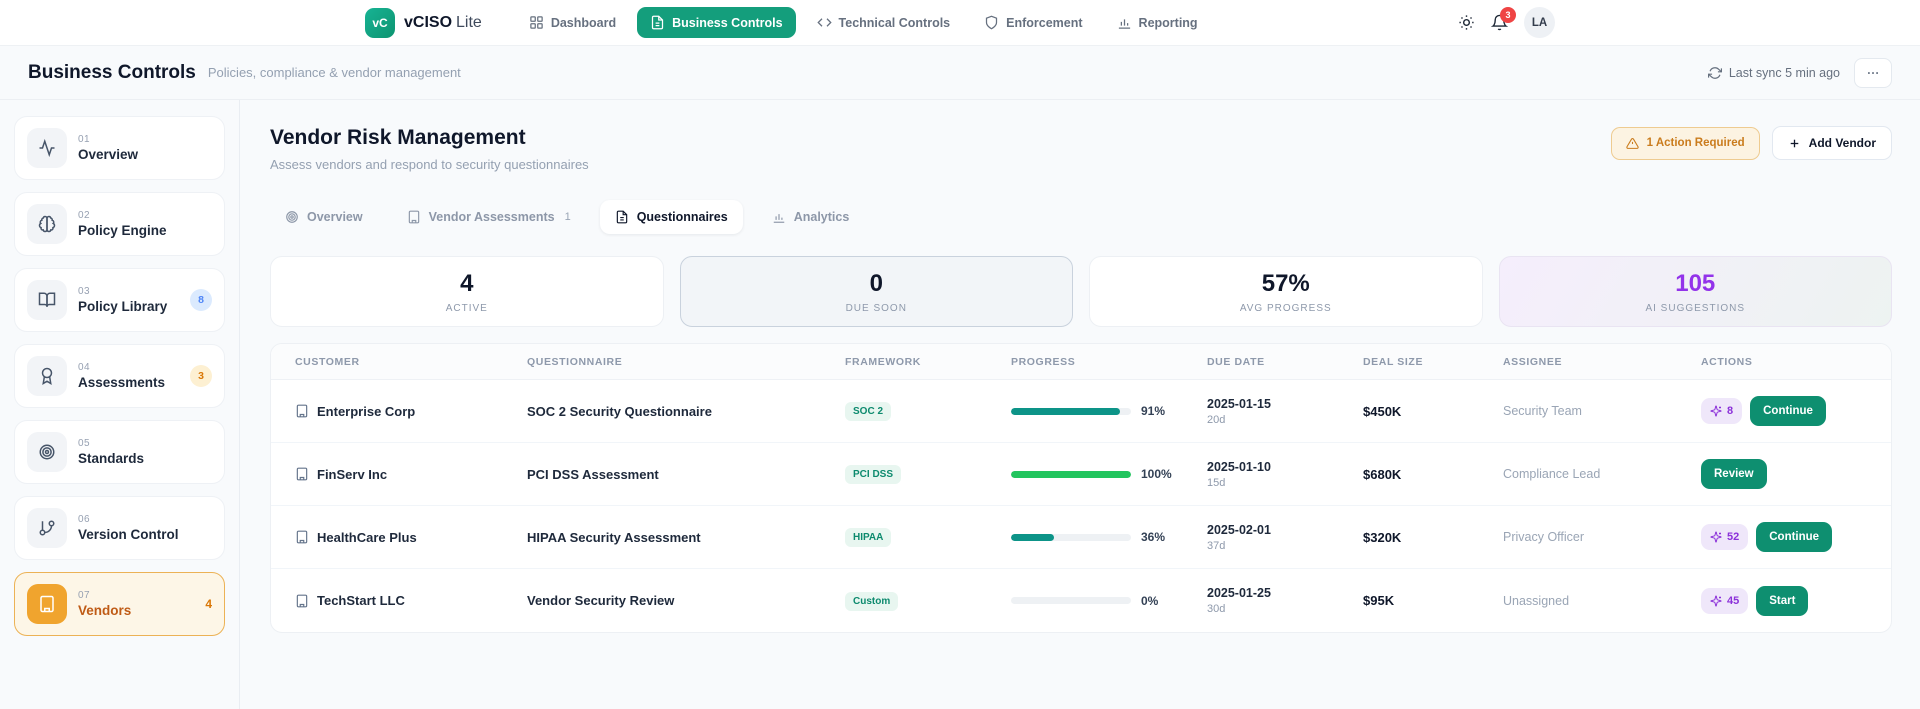 This screenshot has height=709, width=1920. Describe the element at coordinates (334, 72) in the screenshot. I see `page-subtitle: Policies, compliance & vendor management` at that location.